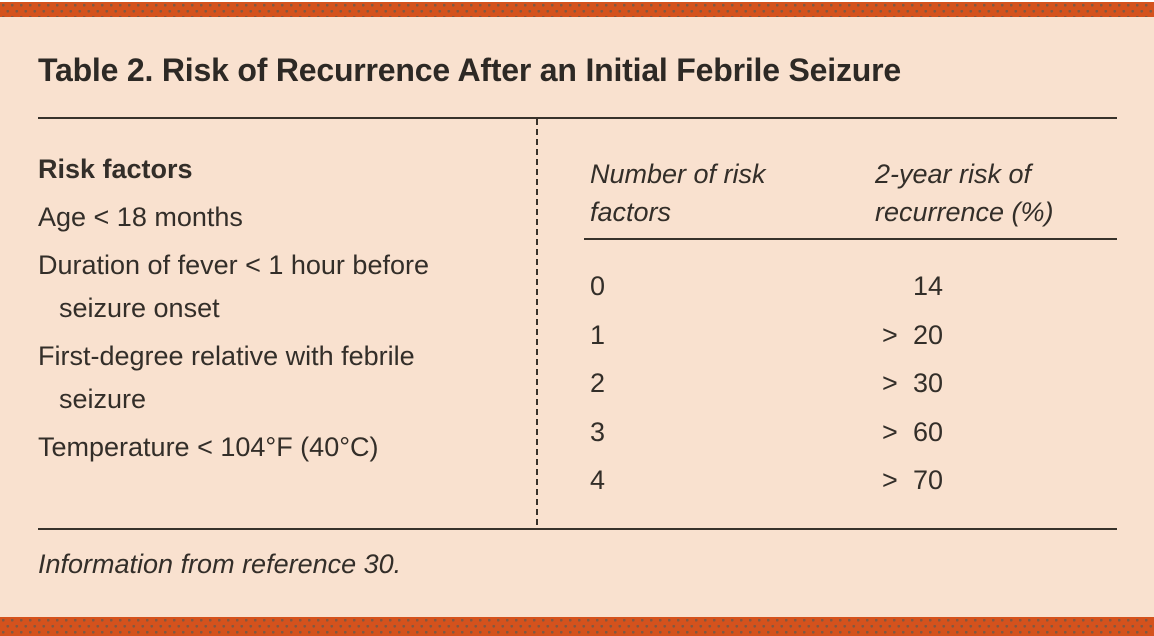 The width and height of the screenshot is (1154, 636). Describe the element at coordinates (598, 286) in the screenshot. I see `row-factor-count: 0` at that location.